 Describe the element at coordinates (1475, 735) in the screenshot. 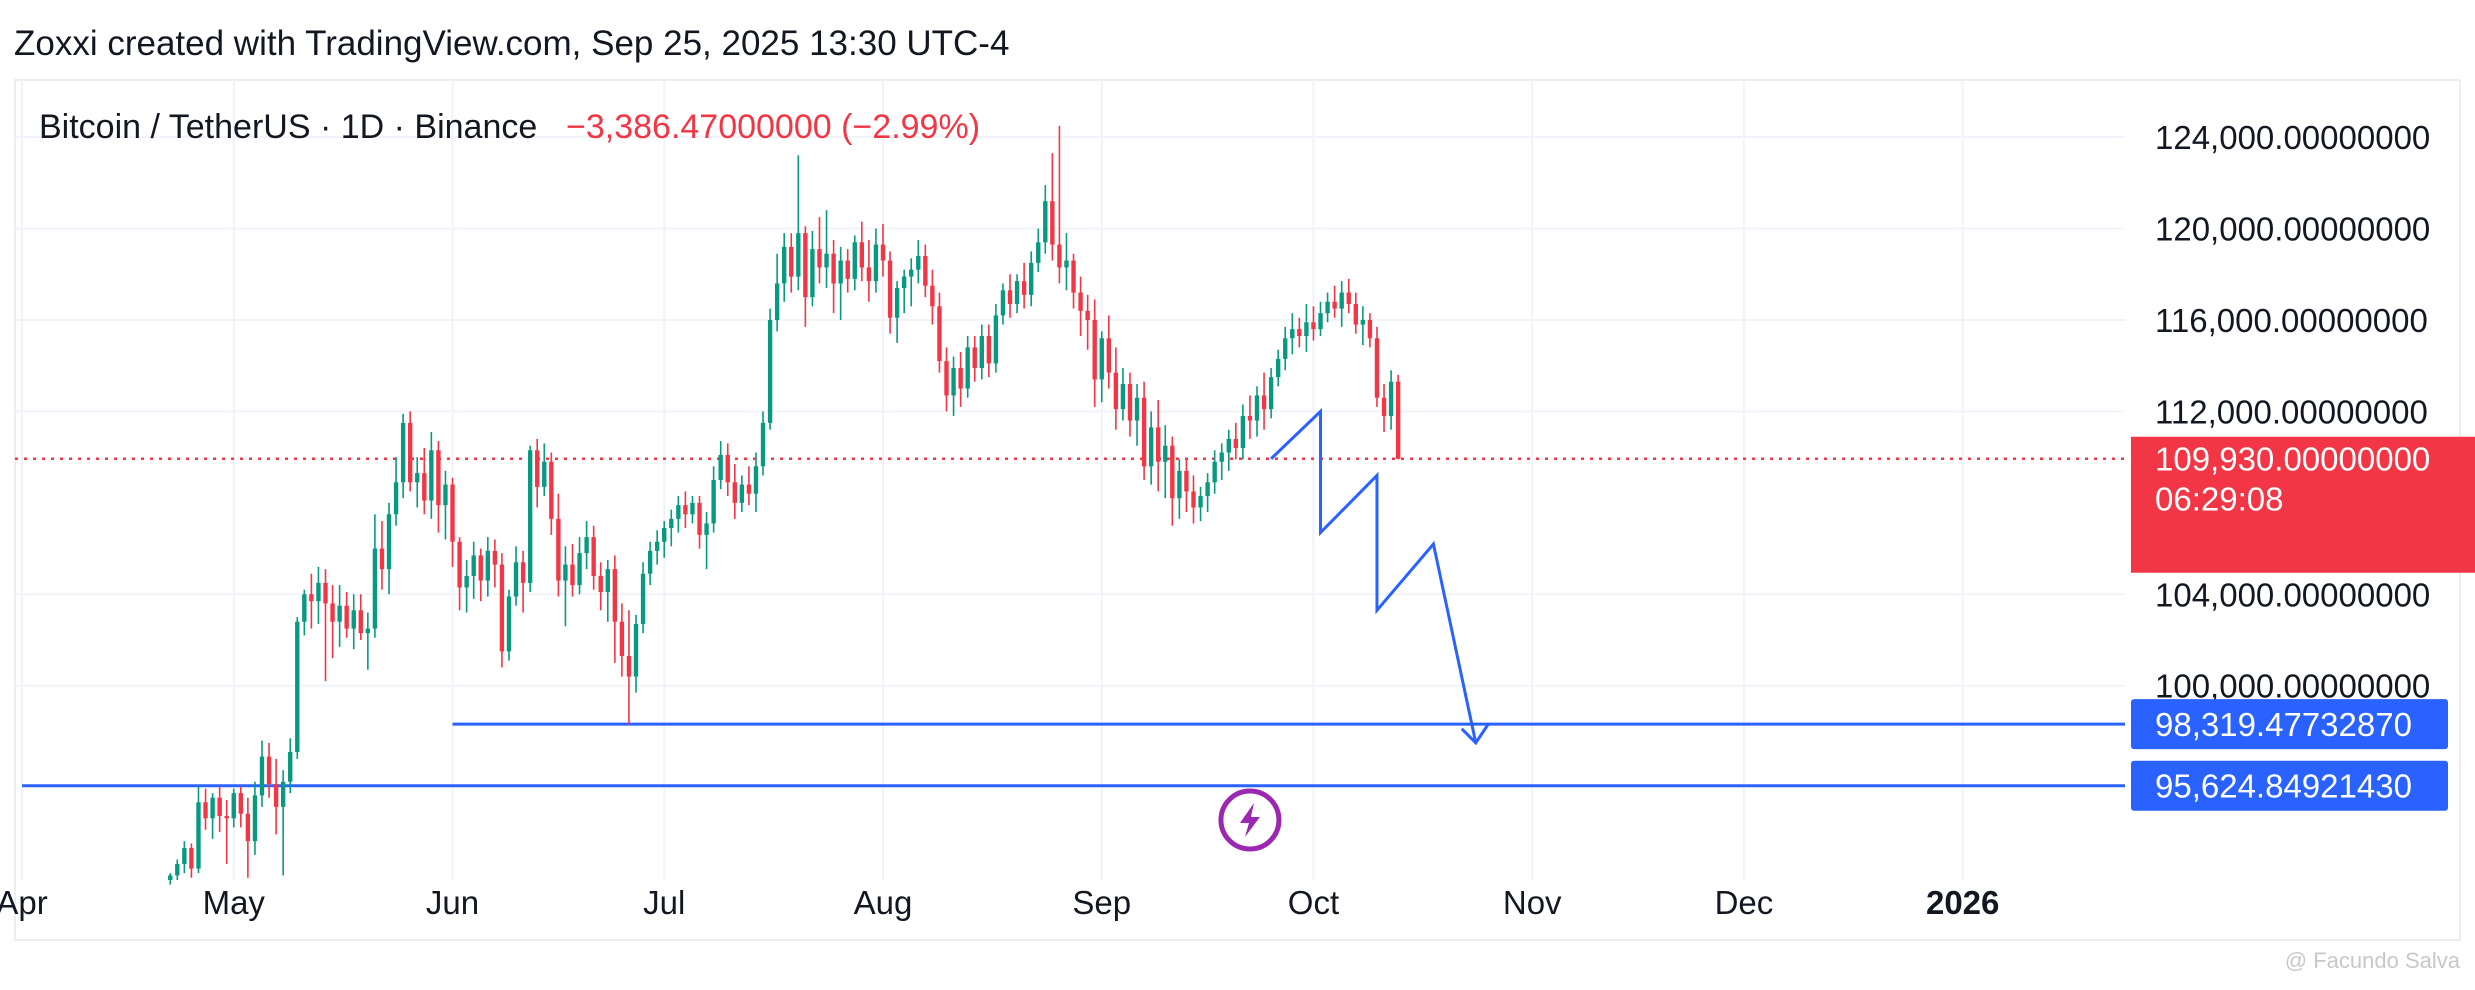

I see `projection-arrowhead` at that location.